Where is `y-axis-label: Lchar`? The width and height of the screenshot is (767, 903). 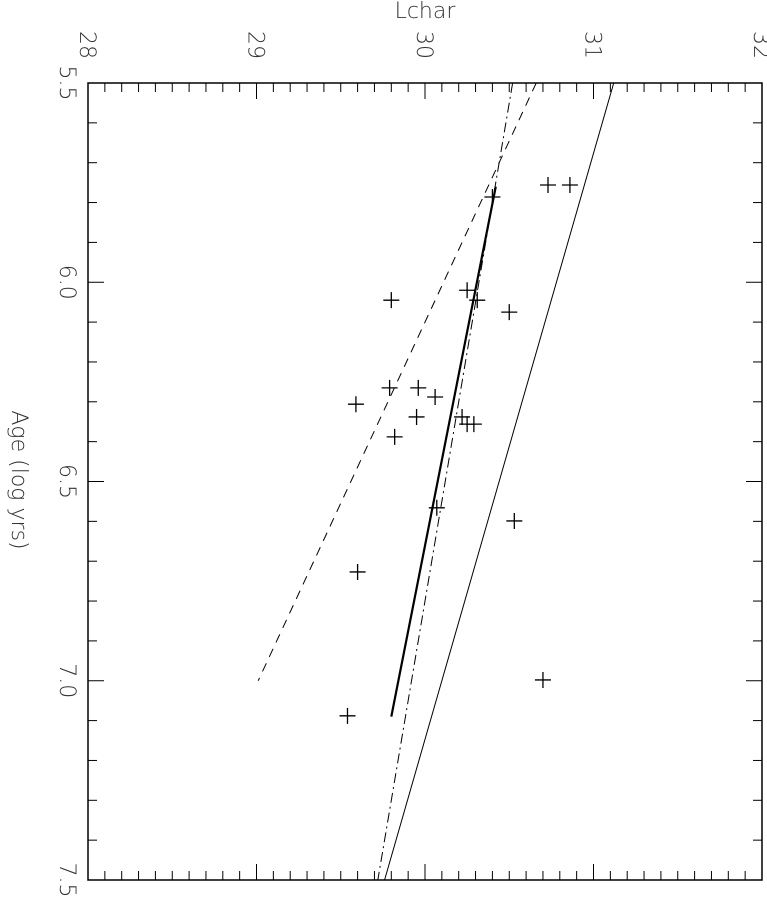
y-axis-label: Lchar is located at coordinates (426, 12).